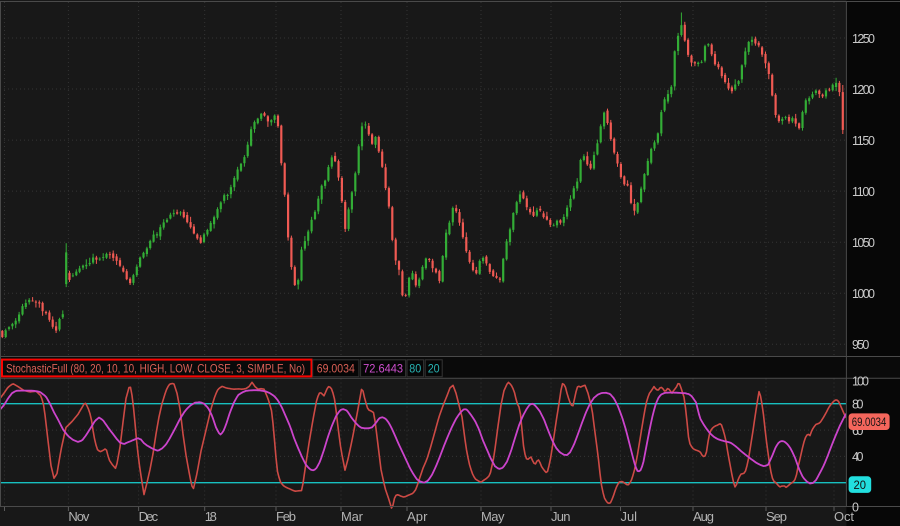 Image resolution: width=900 pixels, height=526 pixels. I want to click on svg-text: Jul, so click(629, 516).